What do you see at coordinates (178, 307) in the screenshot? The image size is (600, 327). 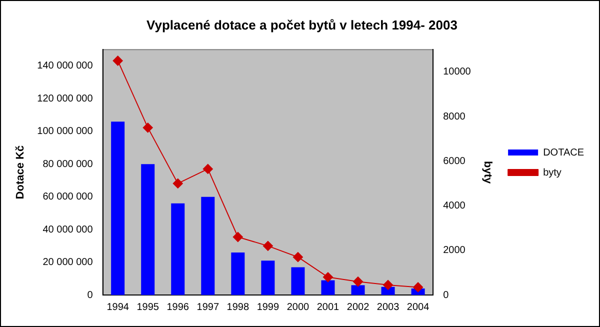 I see `x-tick-label: 1996` at bounding box center [178, 307].